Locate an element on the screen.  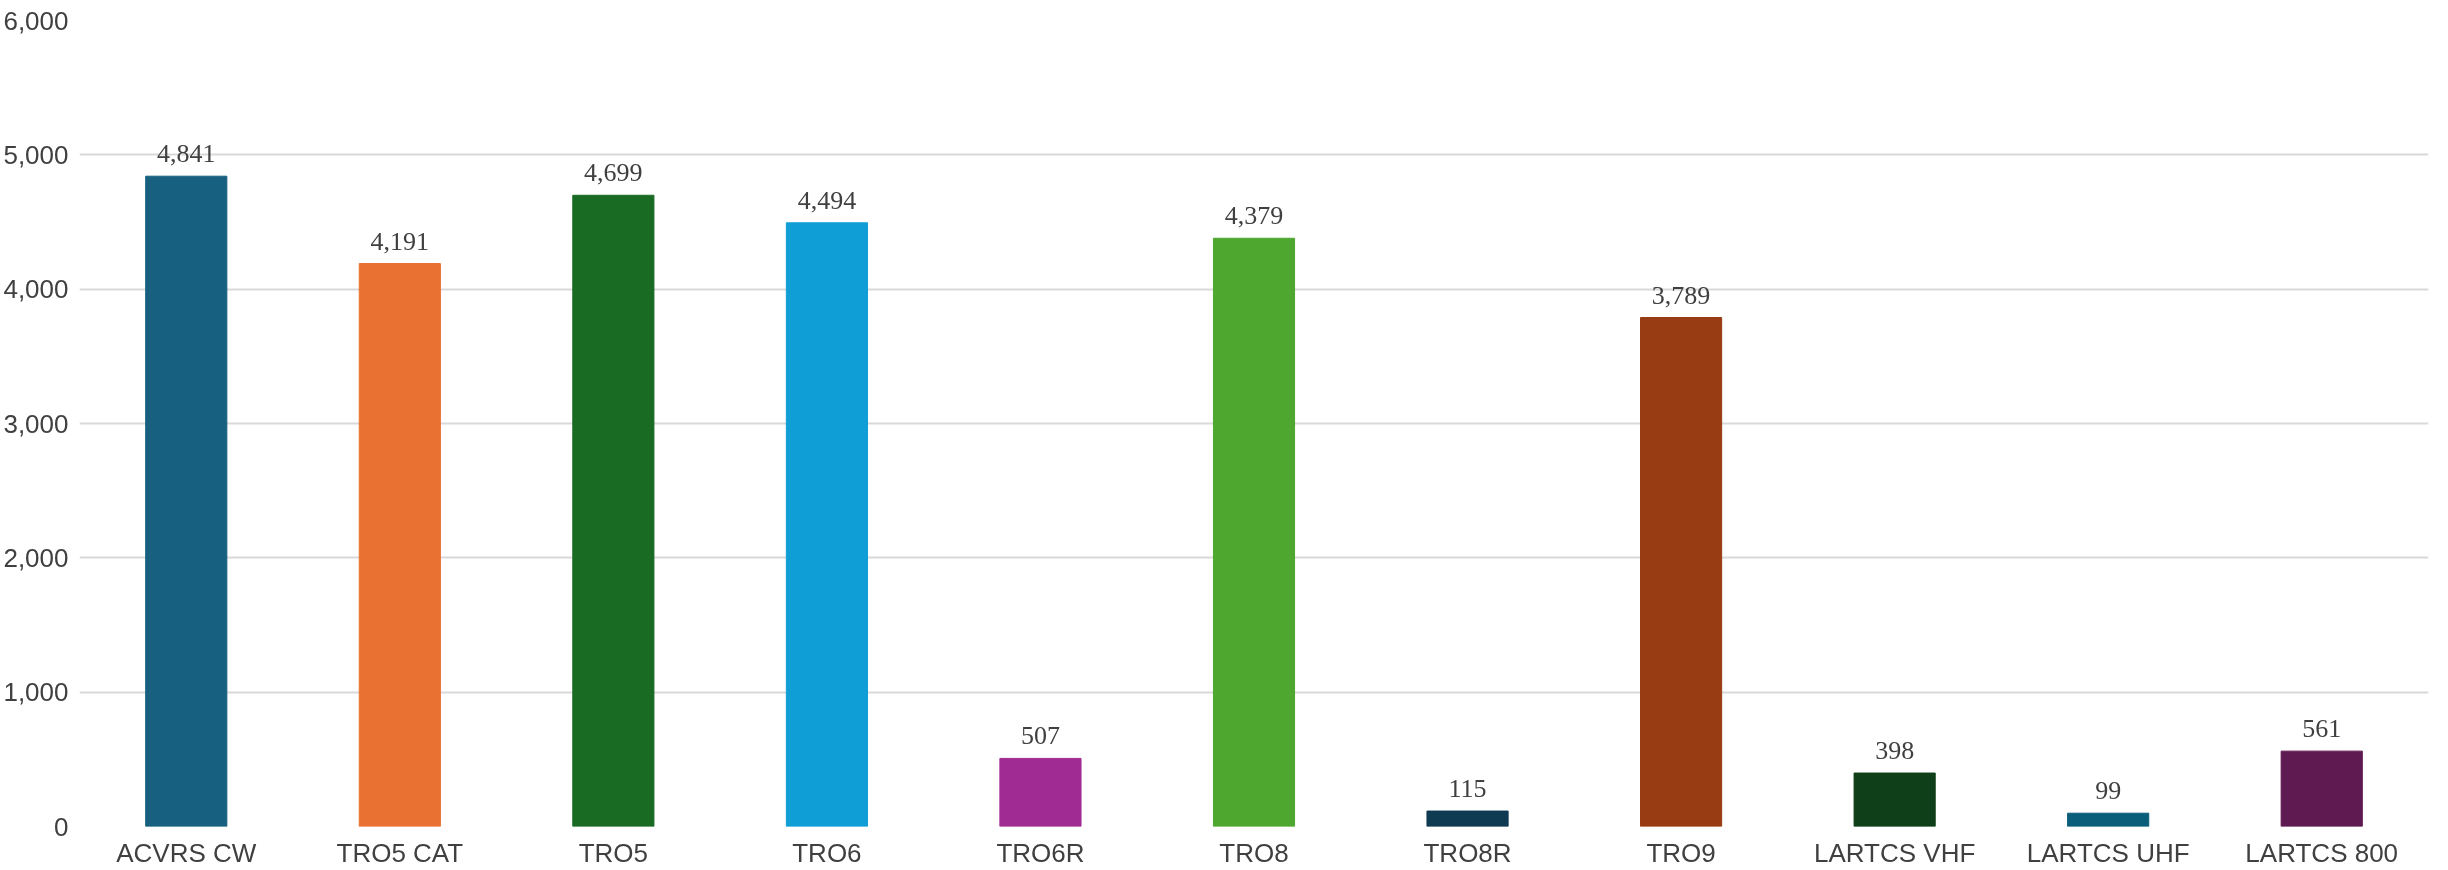
x-tick-label: TRO6R is located at coordinates (1040, 852).